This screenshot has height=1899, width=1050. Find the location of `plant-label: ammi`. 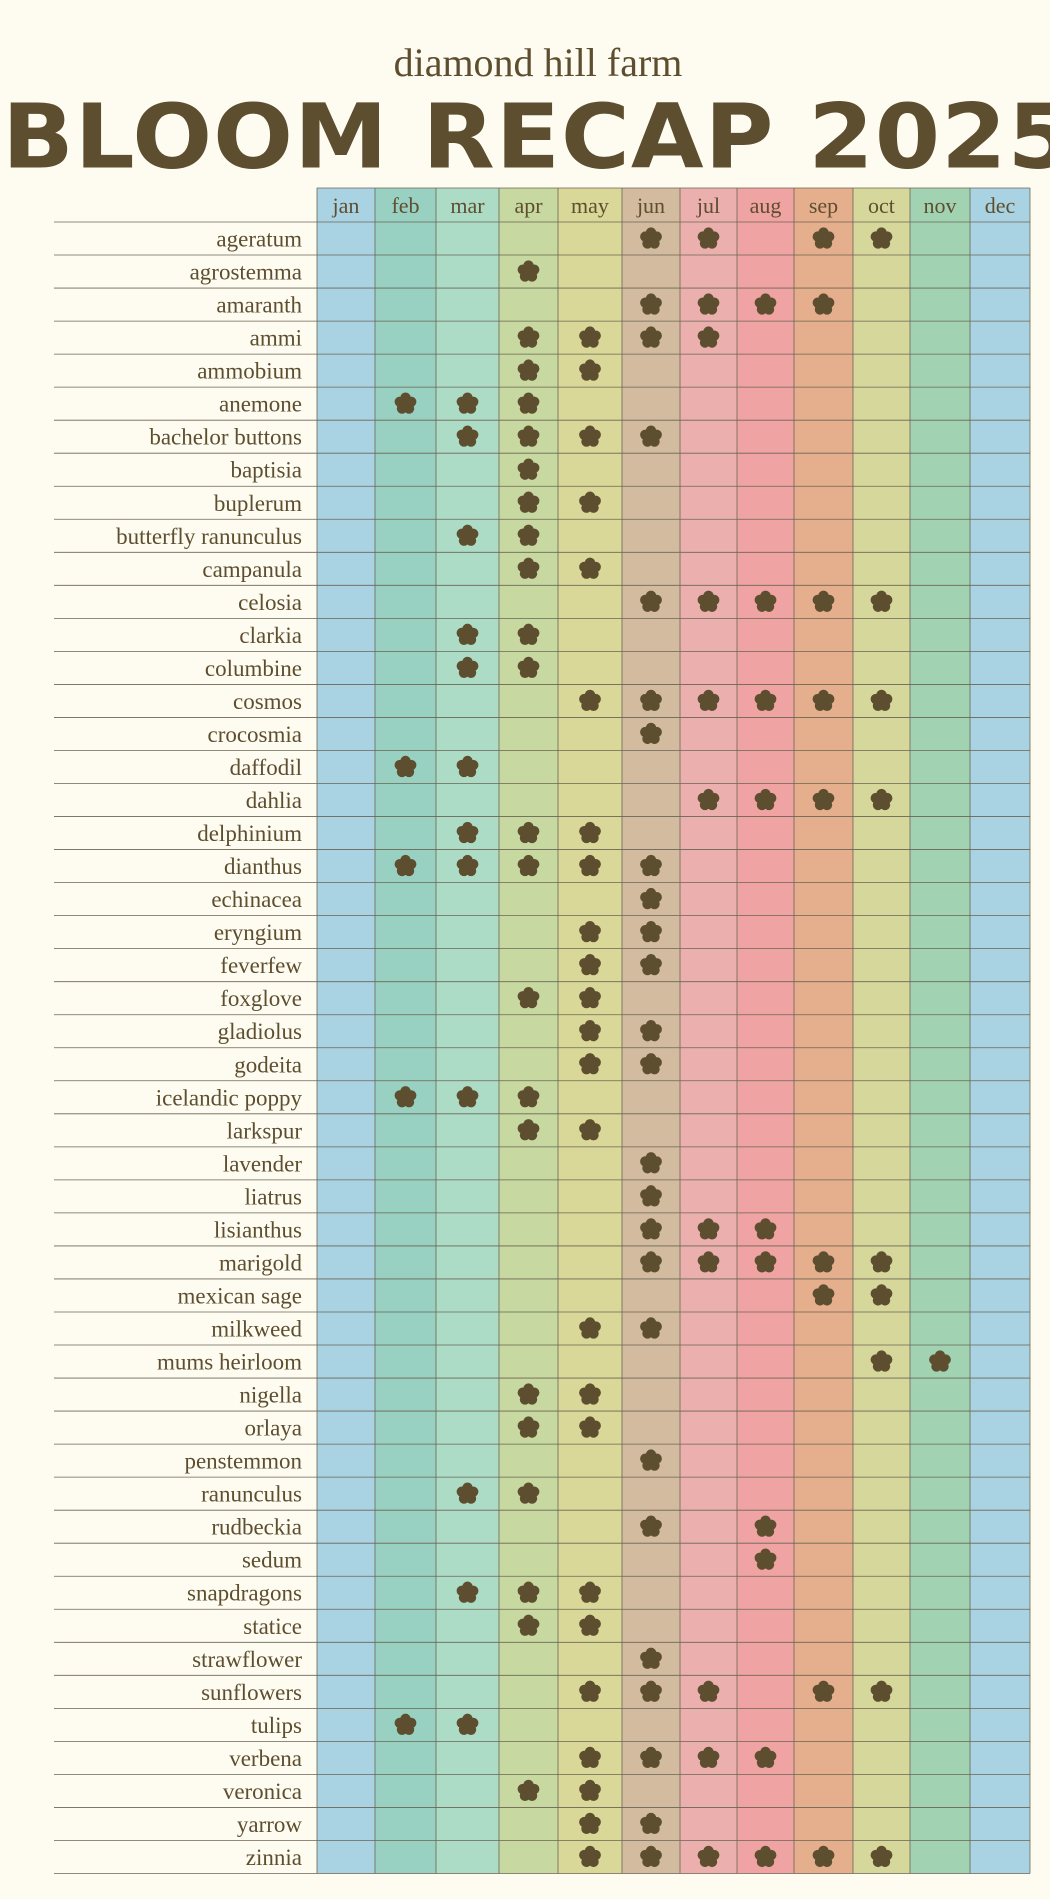

plant-label: ammi is located at coordinates (276, 338).